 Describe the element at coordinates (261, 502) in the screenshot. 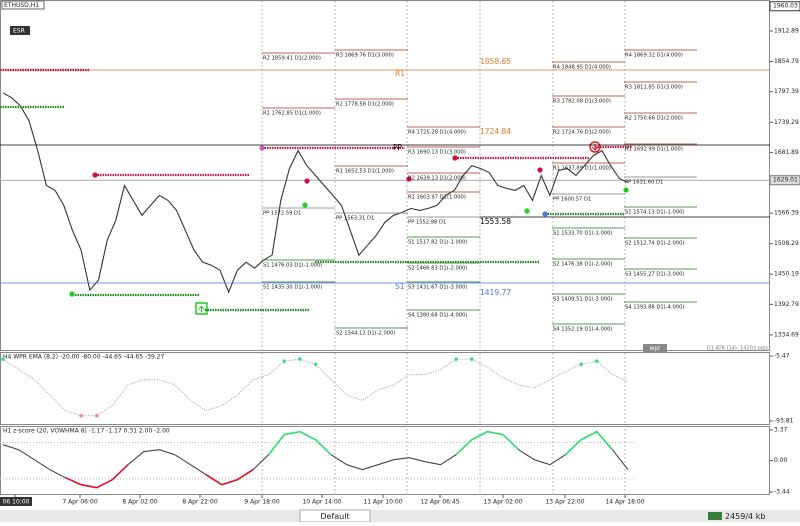

I see `time-label: 9 Apr 18:00` at that location.